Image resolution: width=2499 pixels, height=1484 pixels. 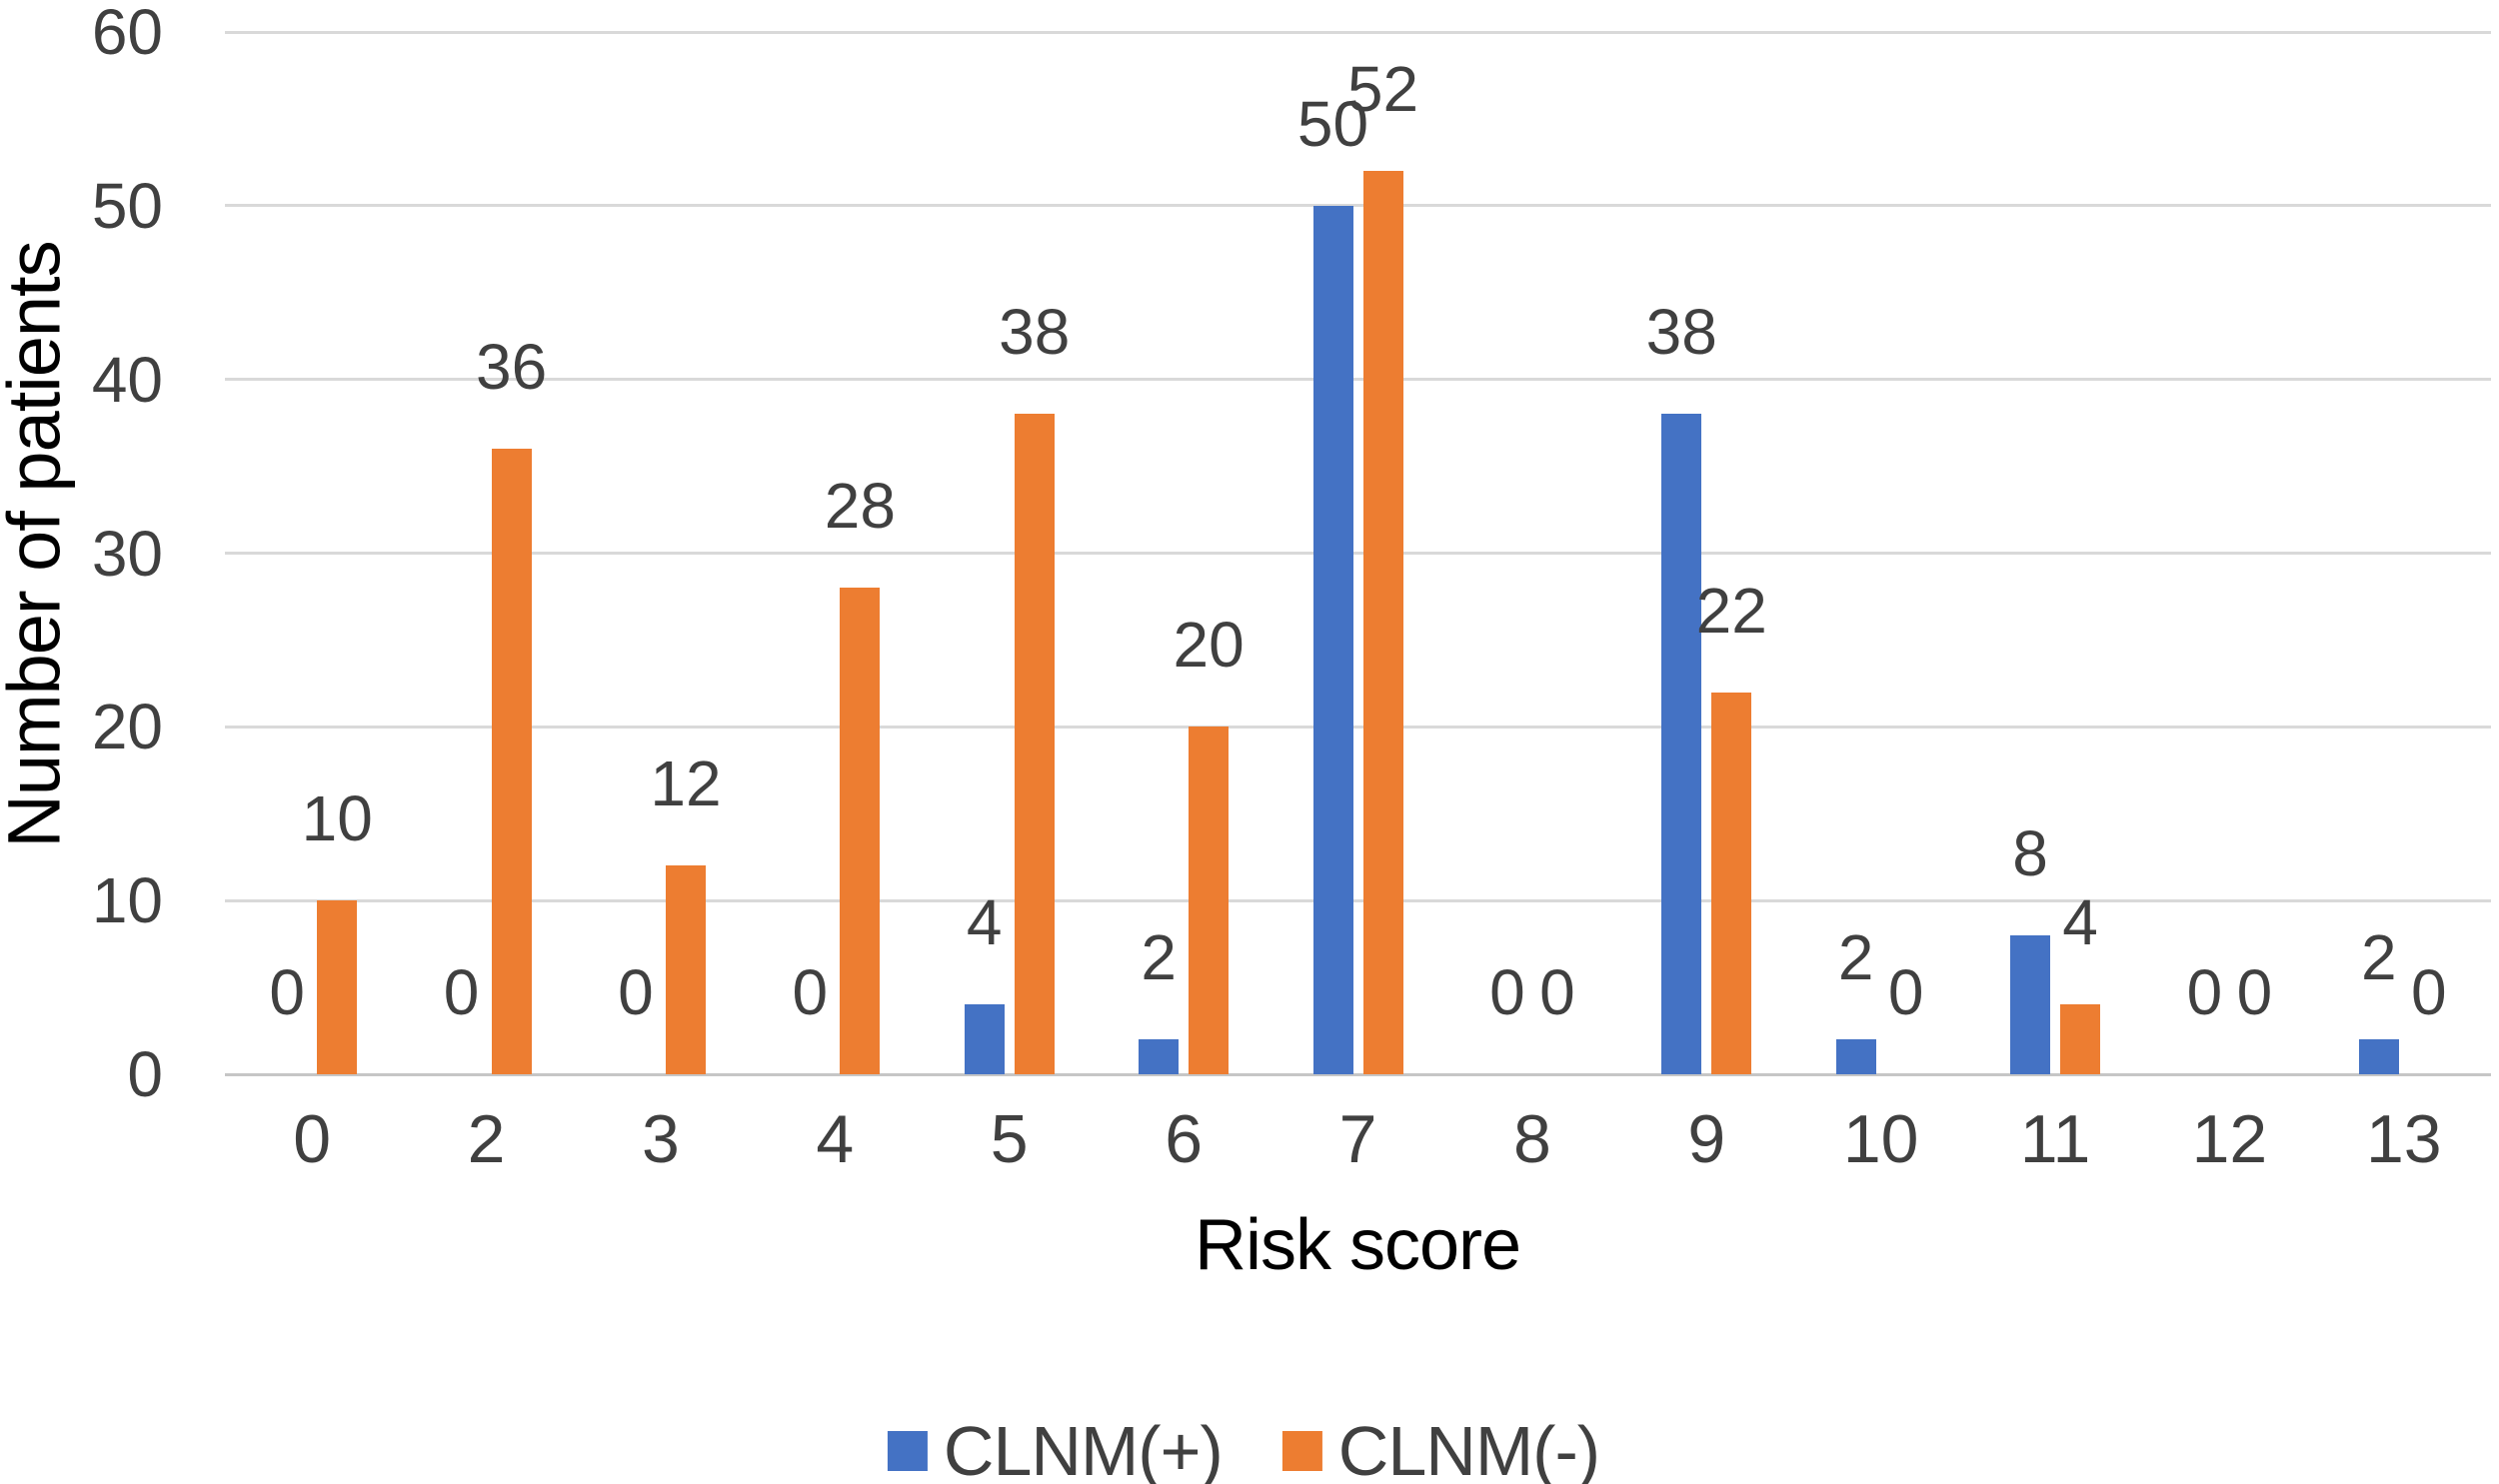 What do you see at coordinates (1358, 380) in the screenshot?
I see `gridline-y40` at bounding box center [1358, 380].